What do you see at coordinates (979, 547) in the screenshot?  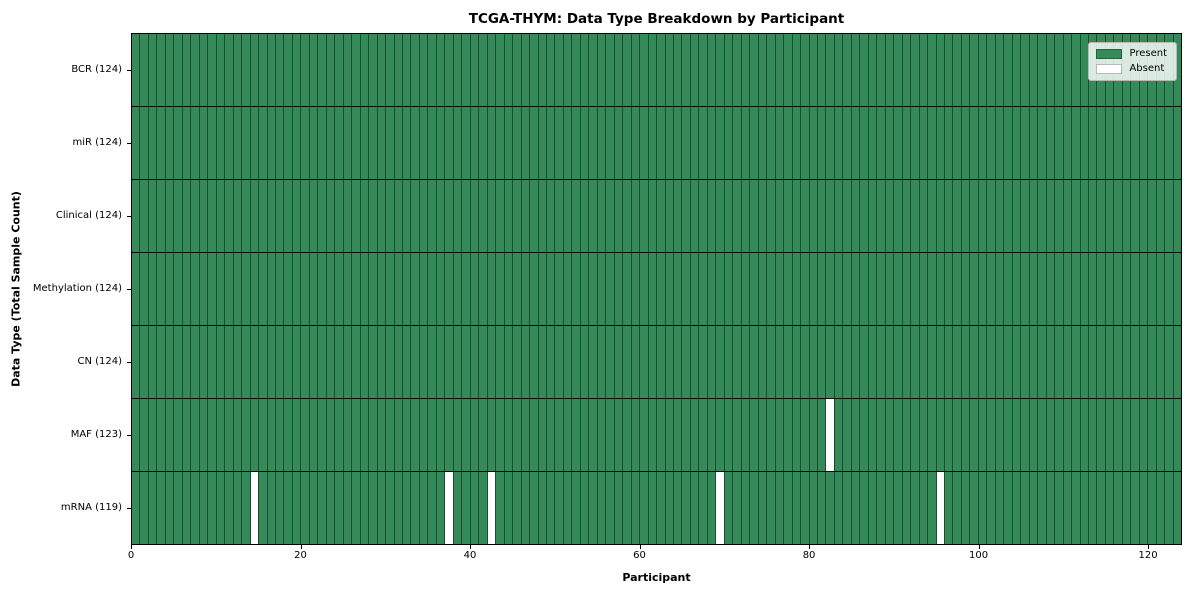 I see `x-tick-mark` at bounding box center [979, 547].